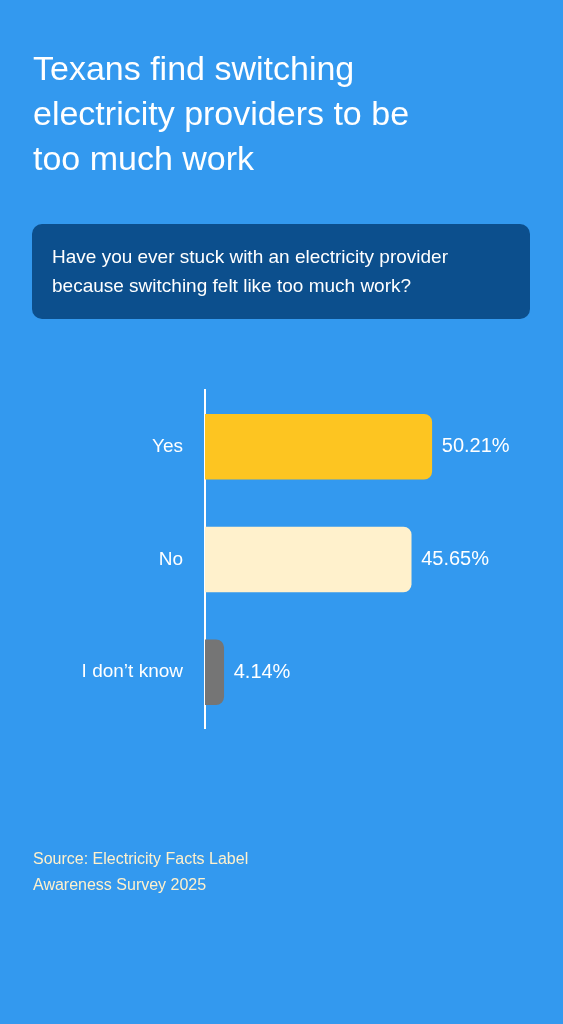 The image size is (563, 1024). Describe the element at coordinates (455, 558) in the screenshot. I see `data-label: 45.65%` at that location.